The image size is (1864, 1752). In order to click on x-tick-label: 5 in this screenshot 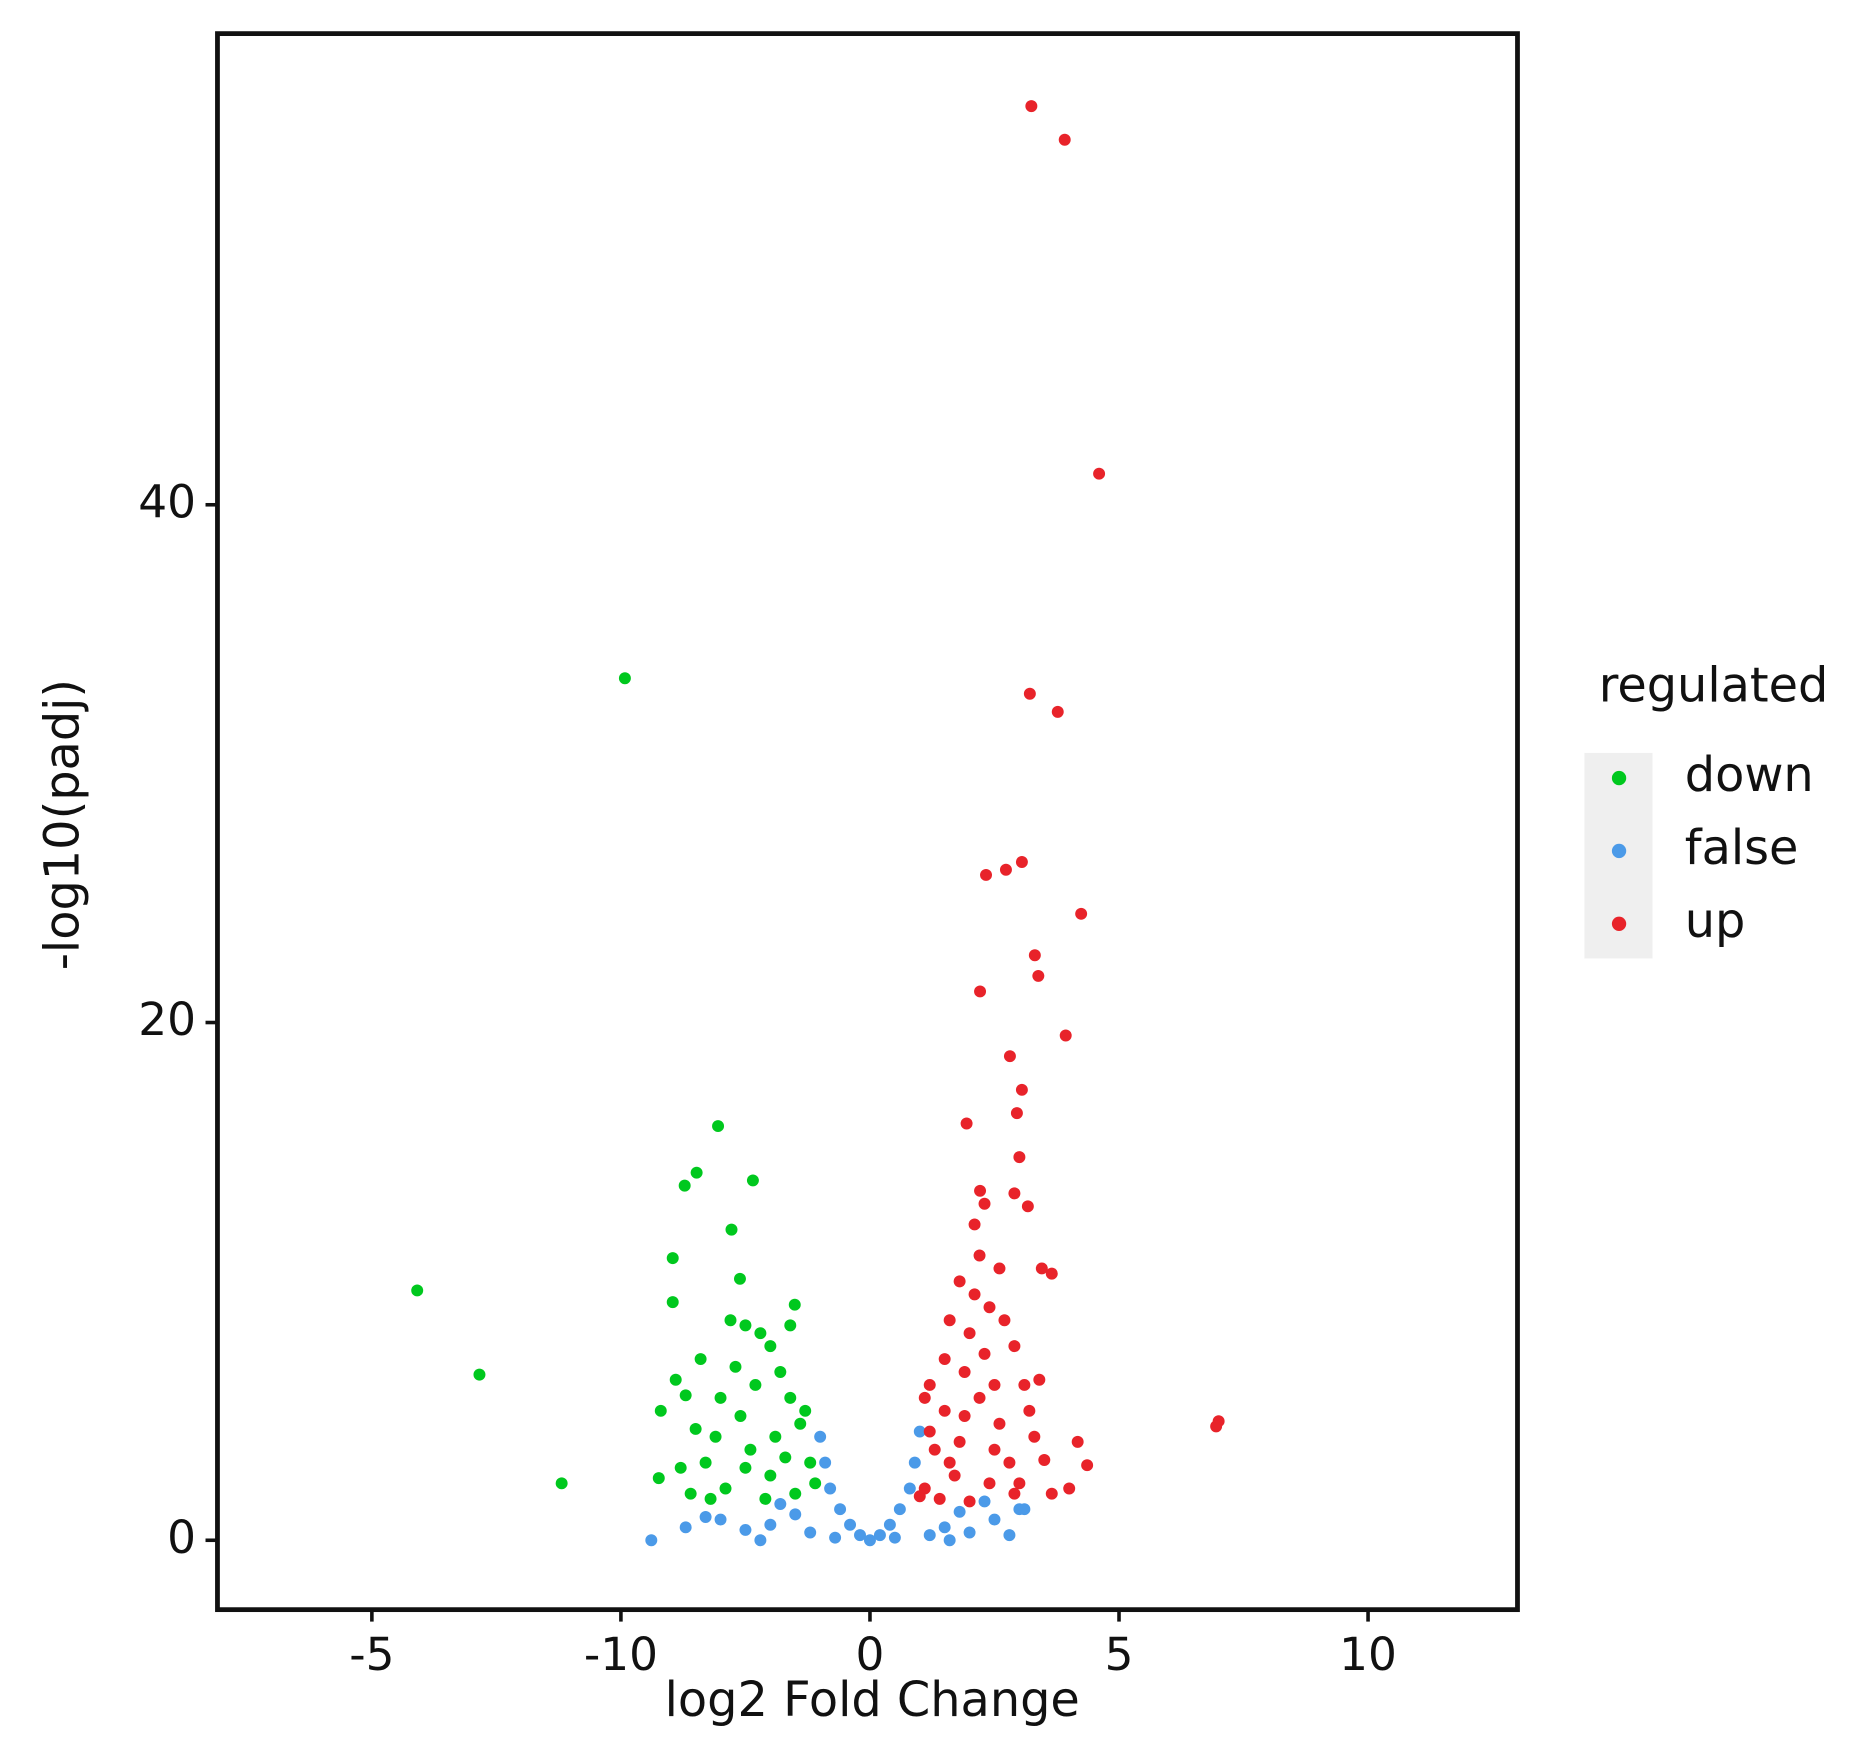, I will do `click(1119, 1654)`.